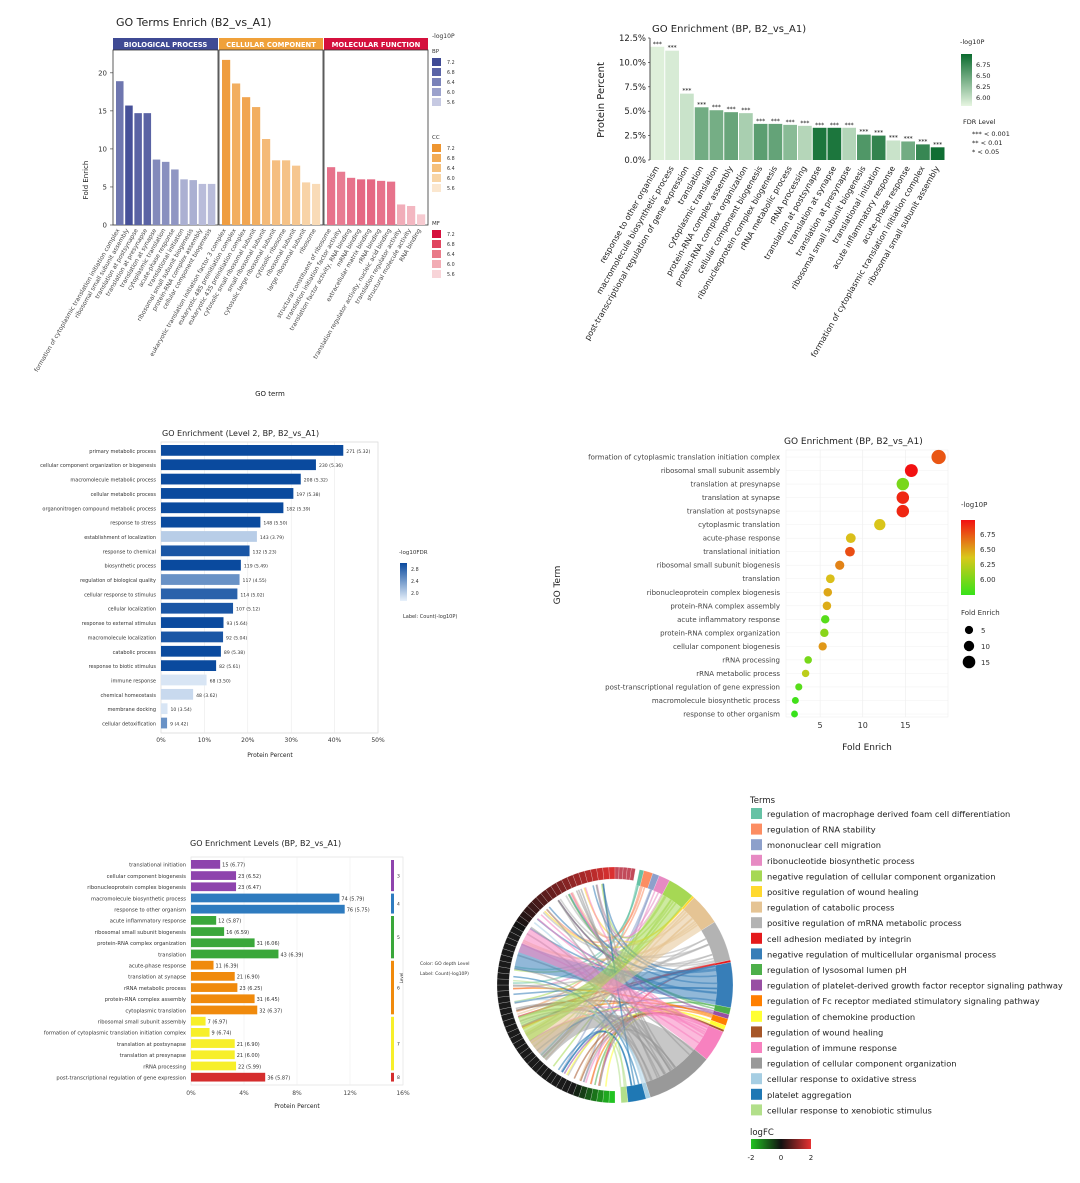 Image resolution: width=1080 pixels, height=1183 pixels. What do you see at coordinates (297, 1106) in the screenshot?
I see `x-axis-title: Protein Percent` at bounding box center [297, 1106].